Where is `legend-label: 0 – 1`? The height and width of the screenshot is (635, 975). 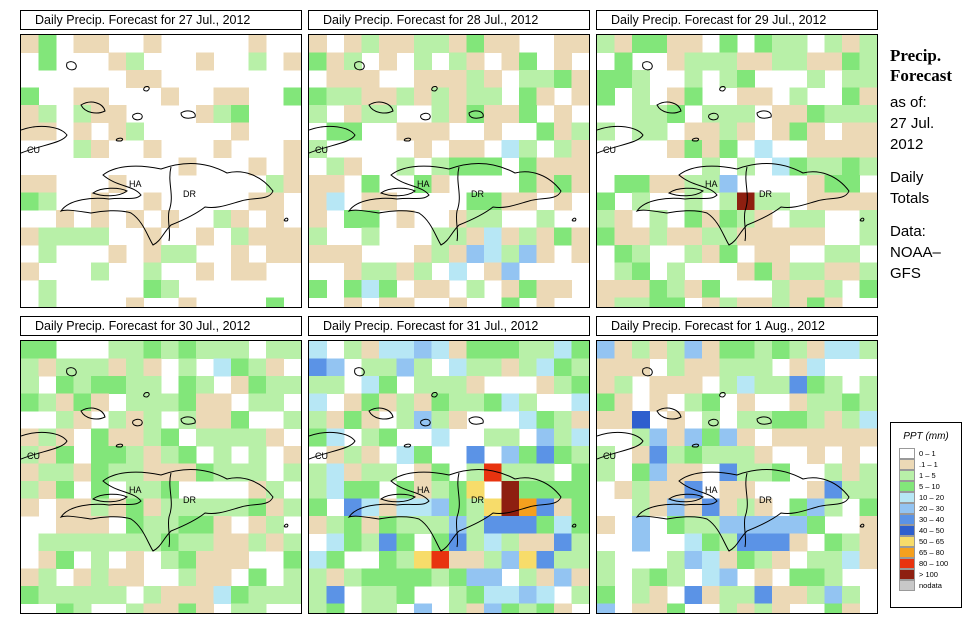 legend-label: 0 – 1 is located at coordinates (927, 453).